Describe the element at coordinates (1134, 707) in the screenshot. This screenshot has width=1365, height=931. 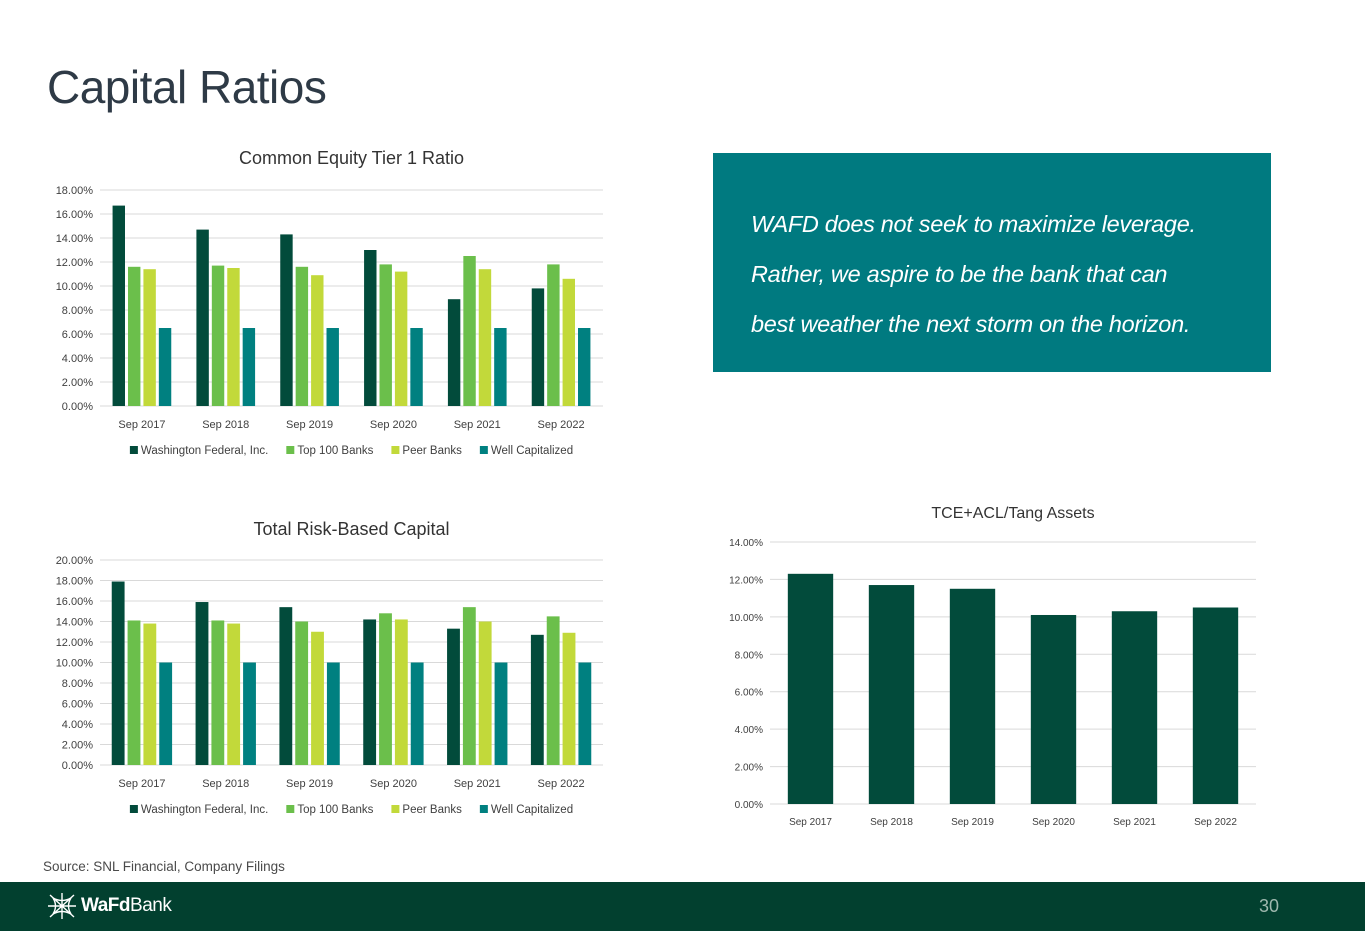
I see `bar-tce-acl-tang-assets-sep-2021` at that location.